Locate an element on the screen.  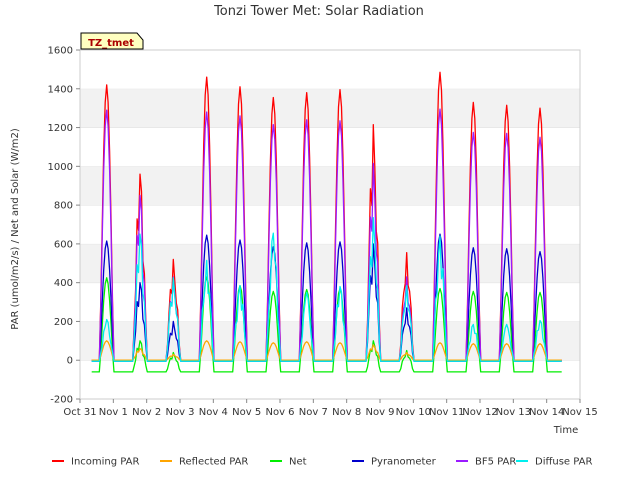
x-tick-label: Nov 15 is located at coordinates (579, 412).